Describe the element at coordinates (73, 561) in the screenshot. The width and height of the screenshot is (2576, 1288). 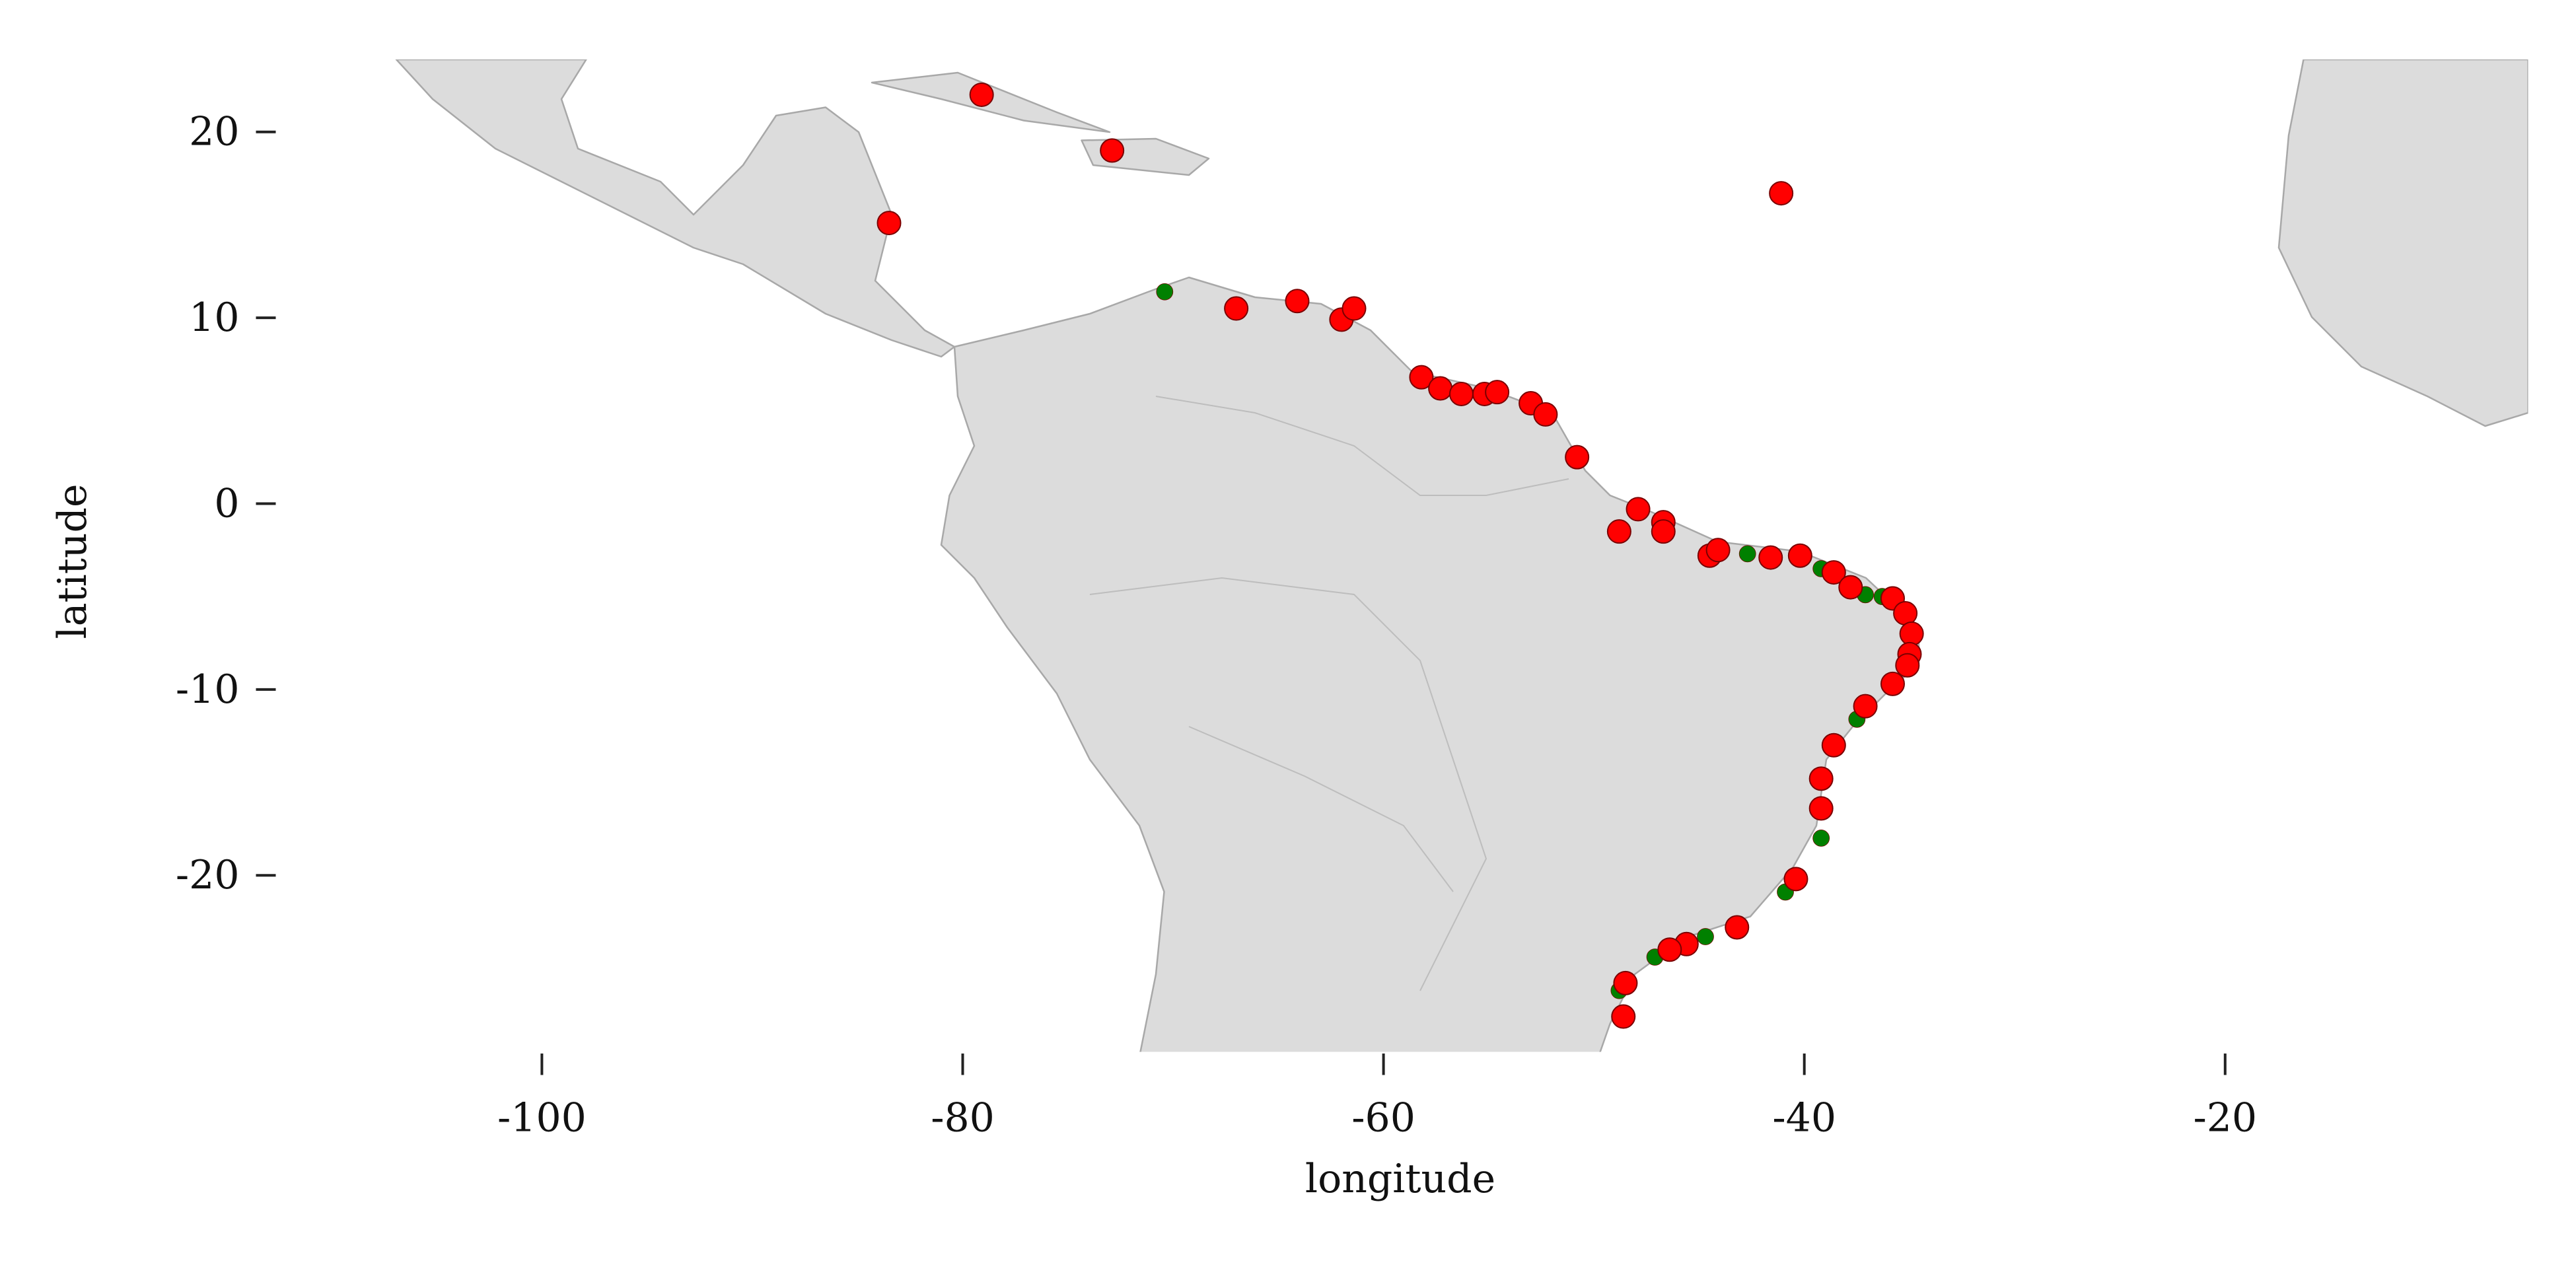
I see `y-axis-label: latitude` at that location.